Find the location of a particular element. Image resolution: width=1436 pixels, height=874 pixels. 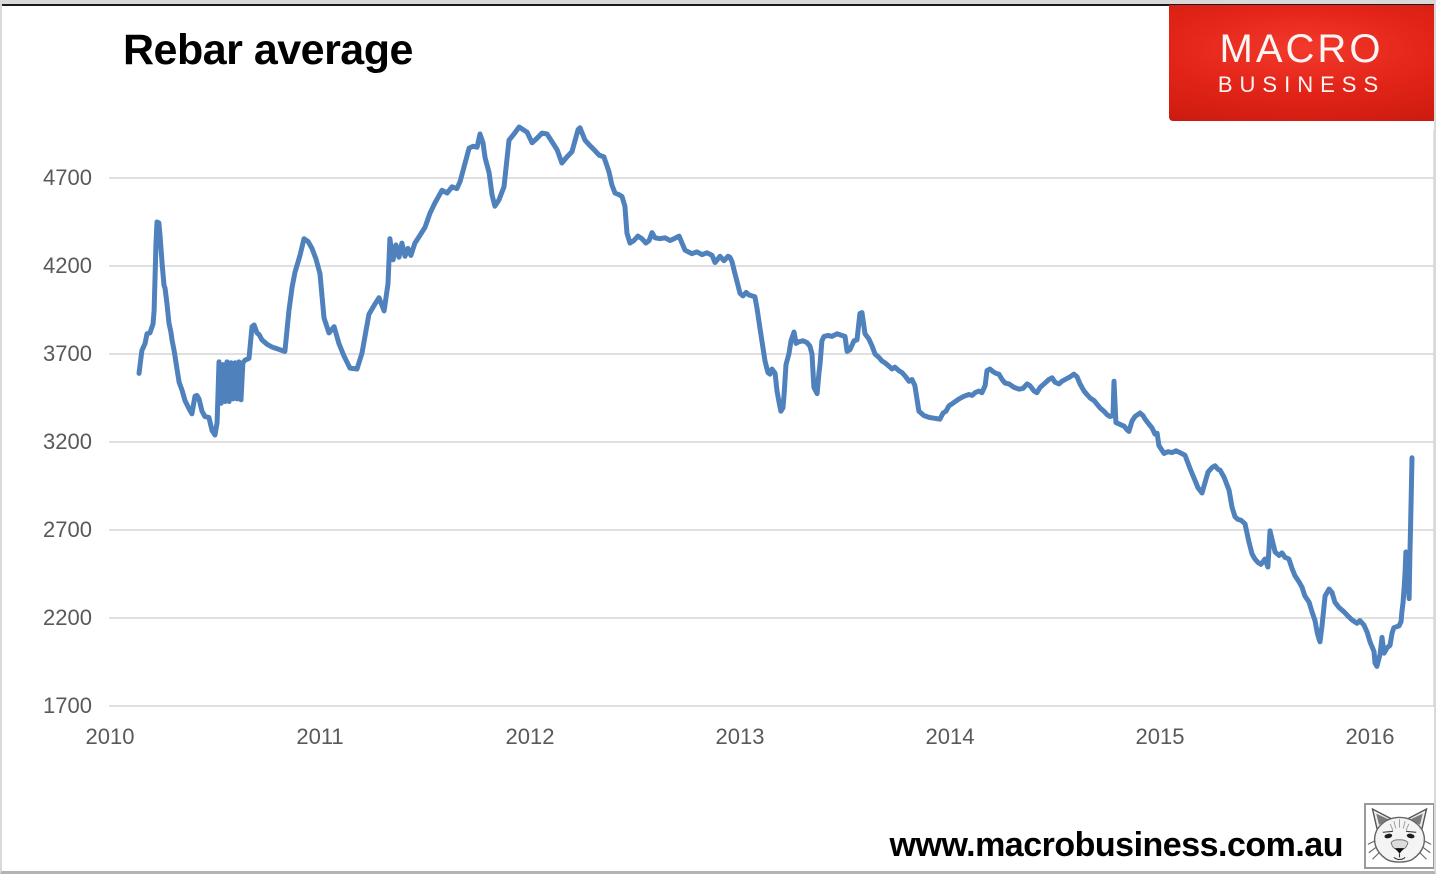

logo-text-business: BUSINESS is located at coordinates (1301, 84).